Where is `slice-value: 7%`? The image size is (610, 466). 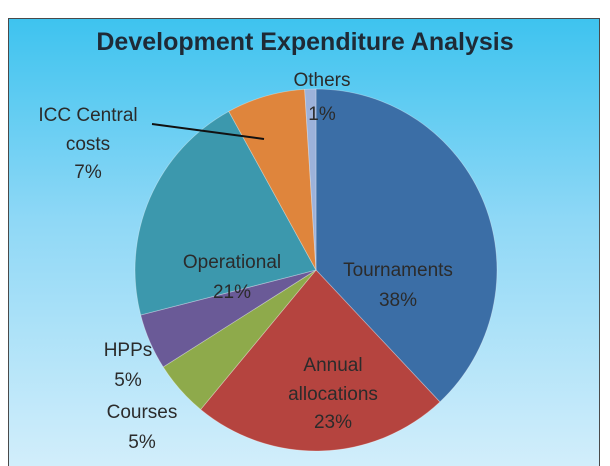 slice-value: 7% is located at coordinates (88, 172).